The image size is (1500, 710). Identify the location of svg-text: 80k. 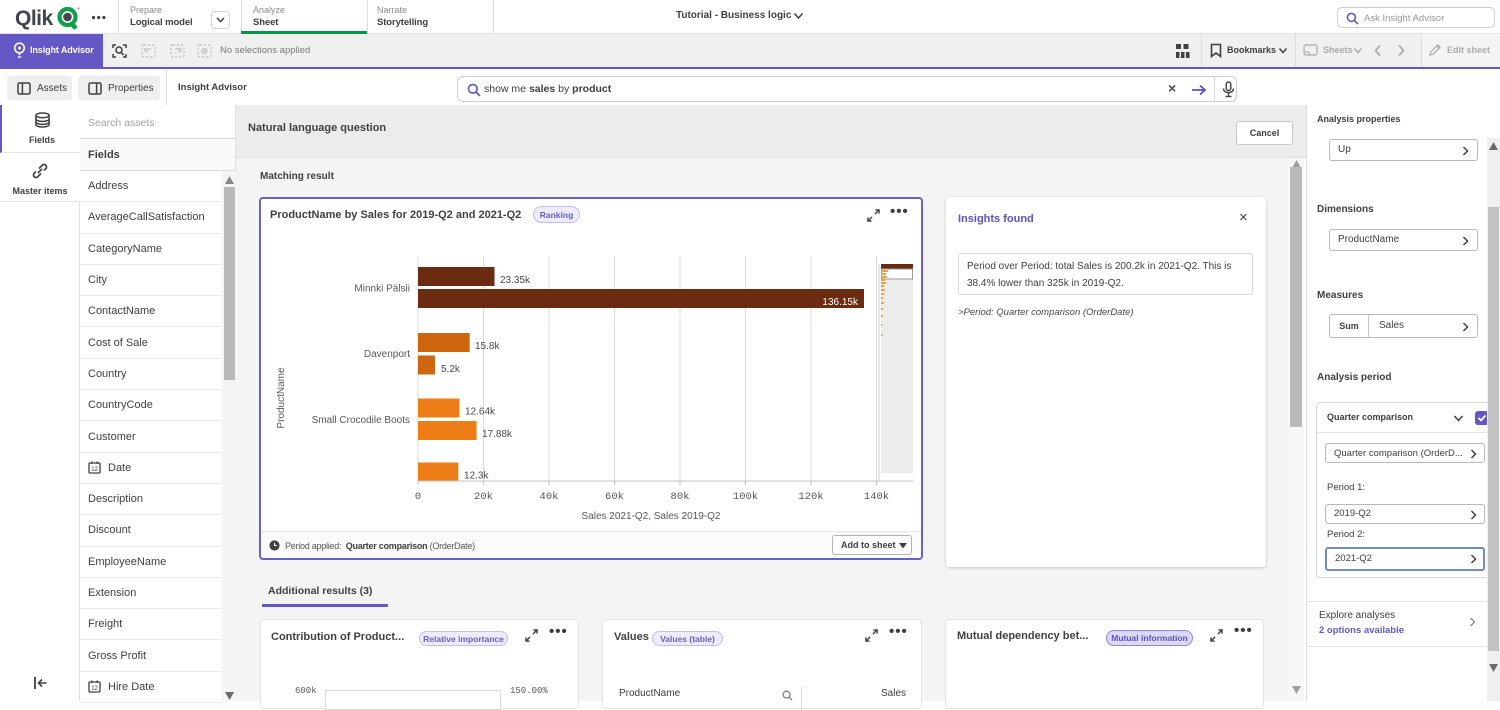
(680, 497).